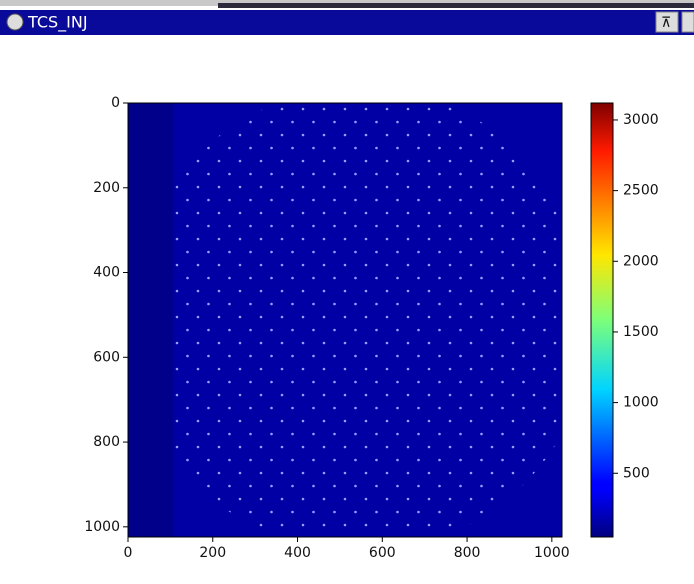  What do you see at coordinates (15, 22) in the screenshot?
I see `window-icon` at bounding box center [15, 22].